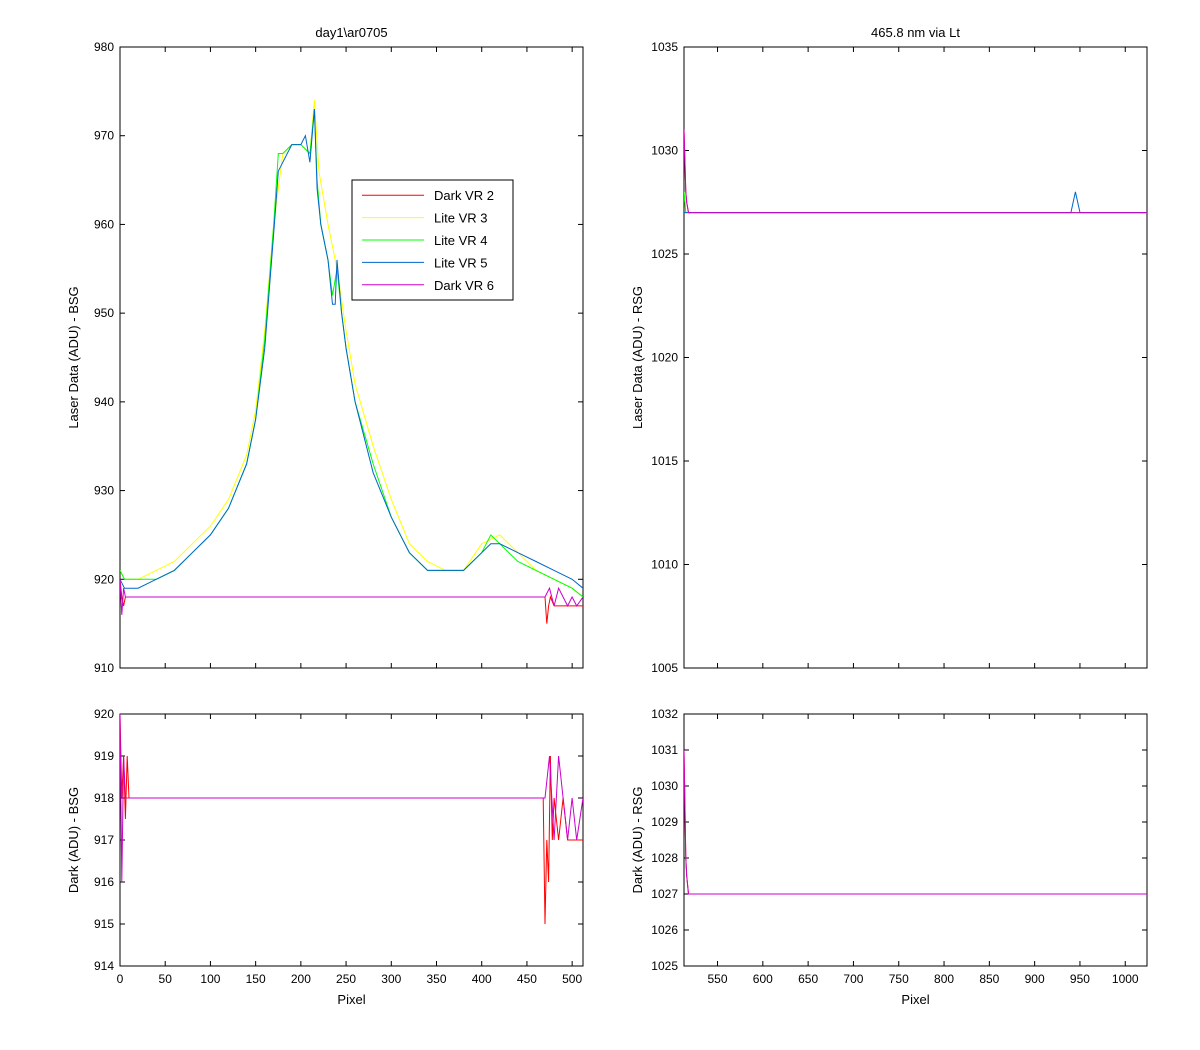 The image size is (1200, 1050). I want to click on y-tick-label: 1005, so click(664, 668).